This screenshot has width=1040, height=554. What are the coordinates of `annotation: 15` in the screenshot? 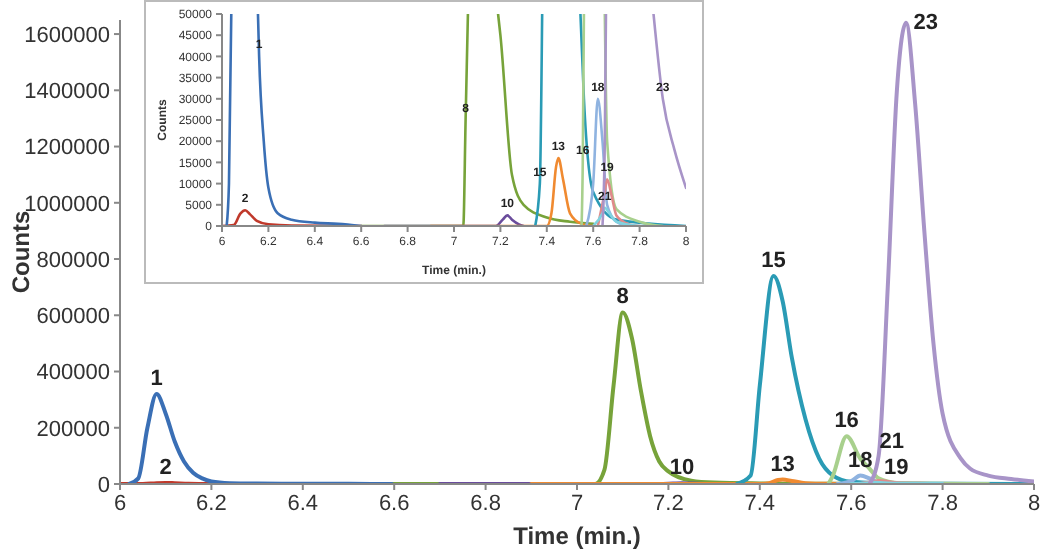 It's located at (773, 260).